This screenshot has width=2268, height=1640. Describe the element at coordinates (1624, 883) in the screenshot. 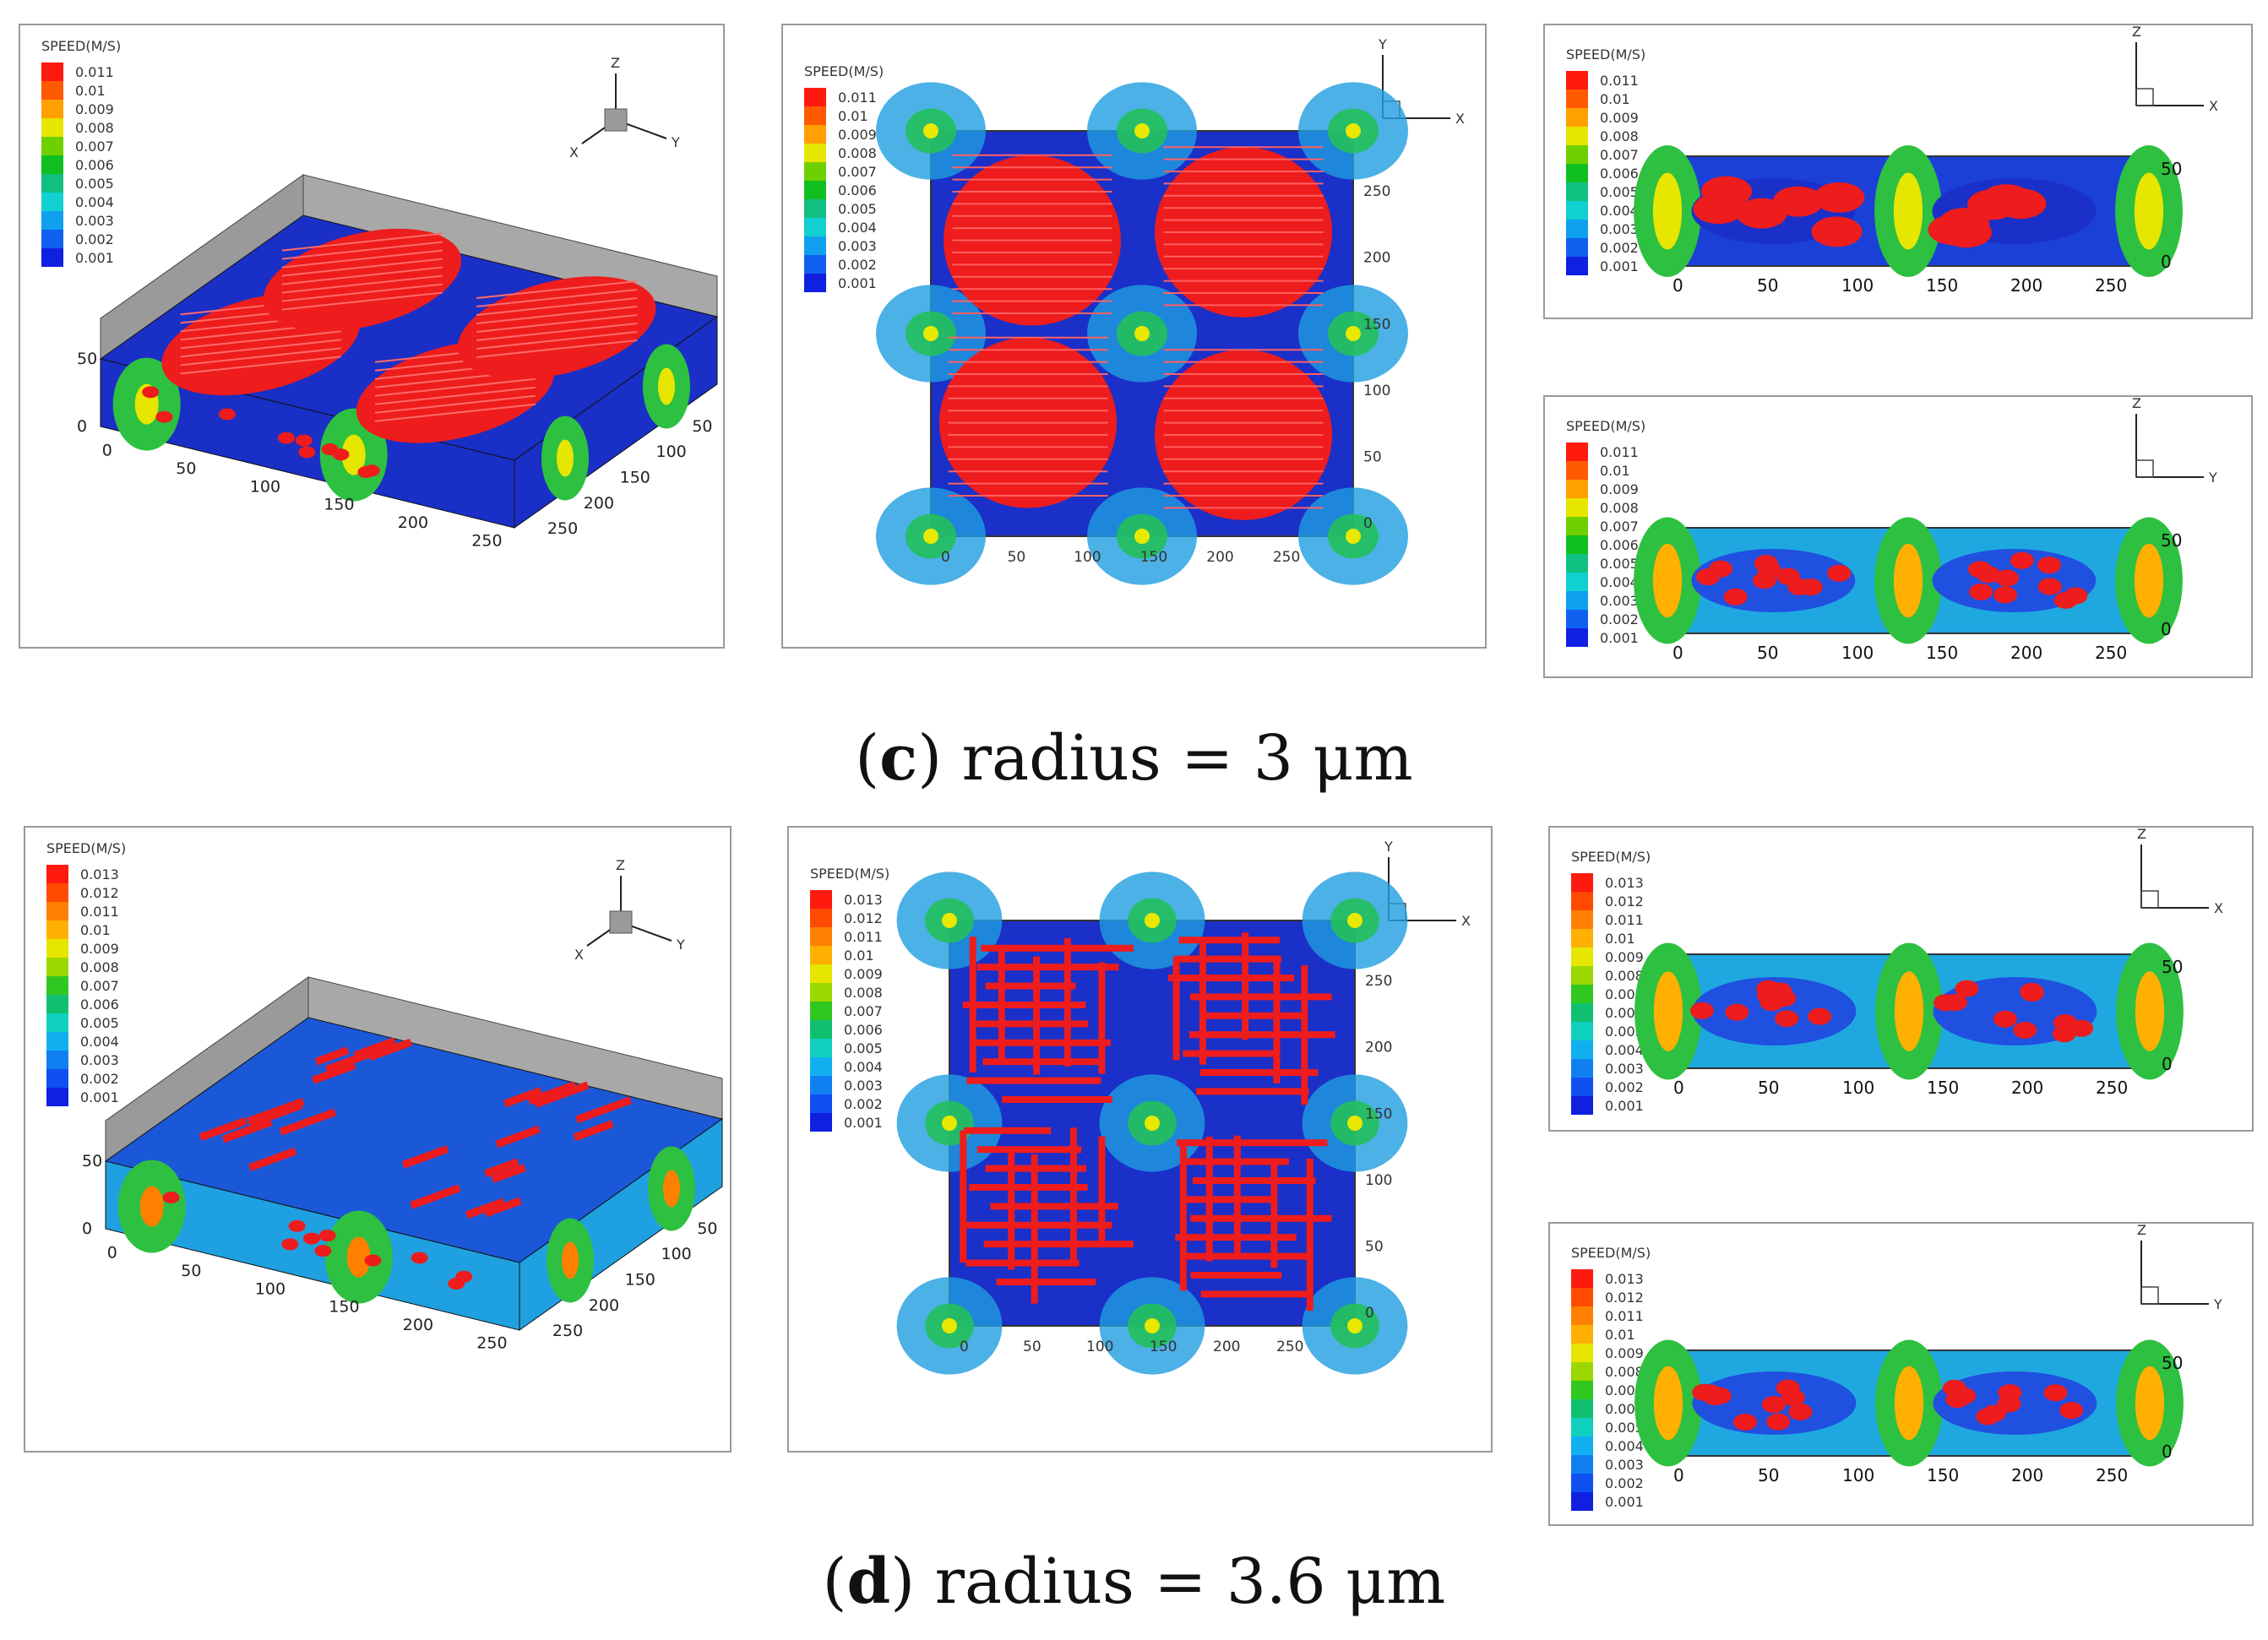

I see `legend-label: 0.013` at that location.